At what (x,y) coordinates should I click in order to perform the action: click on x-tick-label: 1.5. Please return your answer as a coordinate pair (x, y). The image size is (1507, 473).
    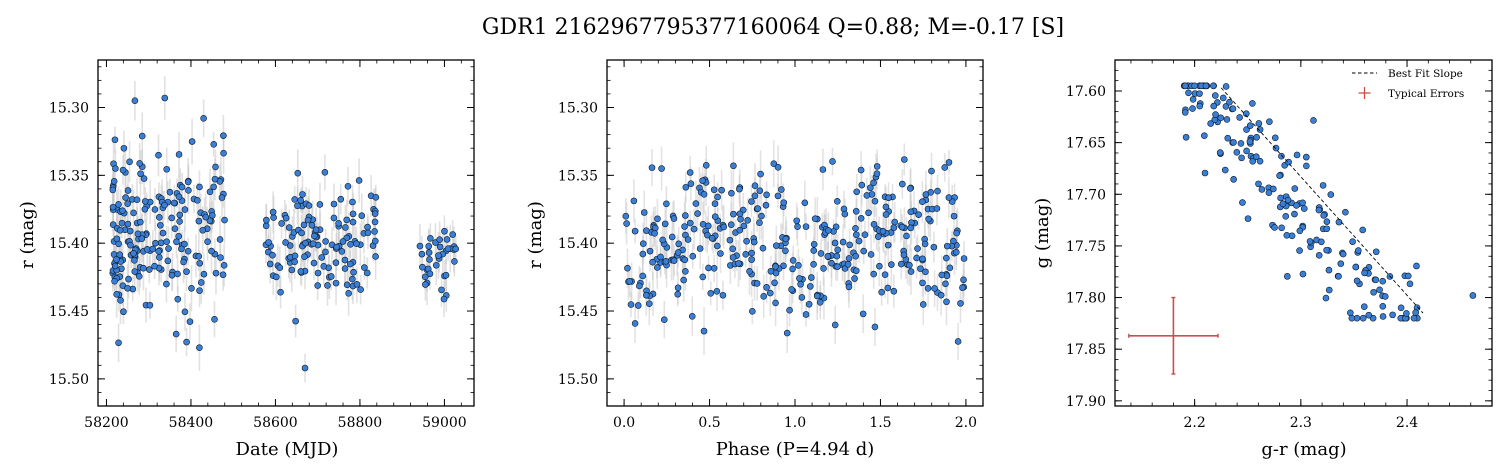
    Looking at the image, I should click on (880, 423).